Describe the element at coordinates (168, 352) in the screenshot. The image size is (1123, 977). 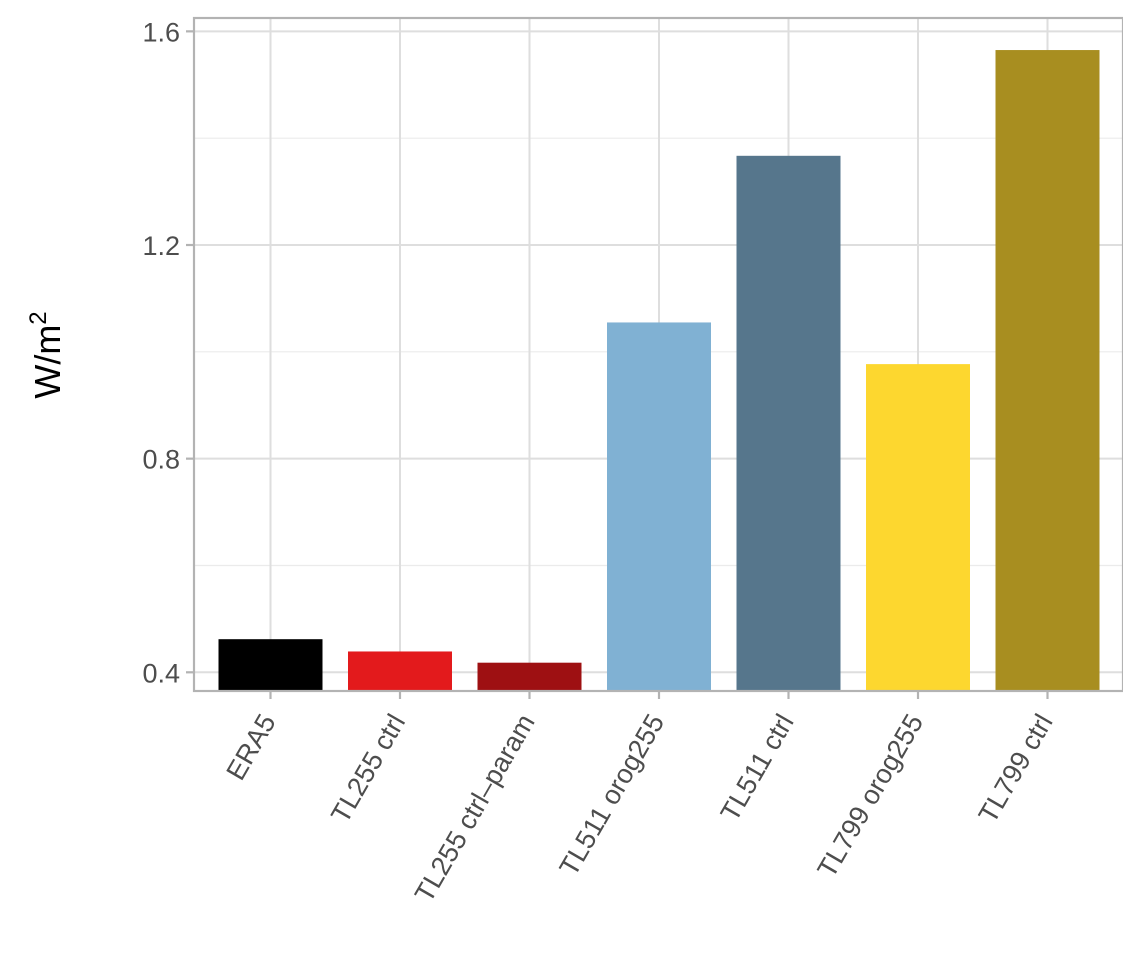
I see `y-axis: 0.4 0.8 1.2 1.6` at that location.